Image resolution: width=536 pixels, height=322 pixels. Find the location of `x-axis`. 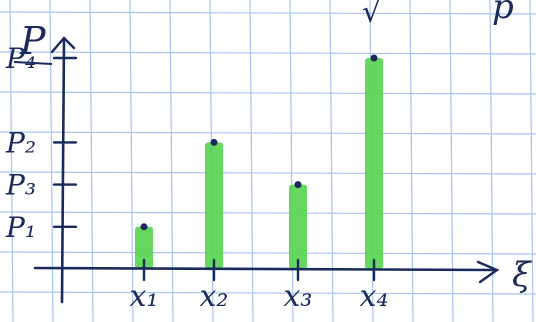

x-axis is located at coordinates (265, 269).